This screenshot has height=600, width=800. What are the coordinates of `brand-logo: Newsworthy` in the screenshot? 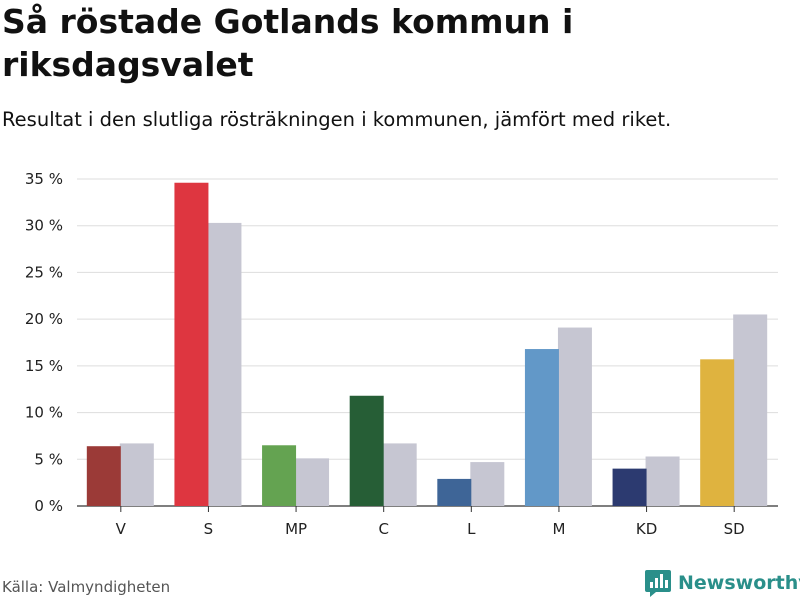 It's located at (722, 583).